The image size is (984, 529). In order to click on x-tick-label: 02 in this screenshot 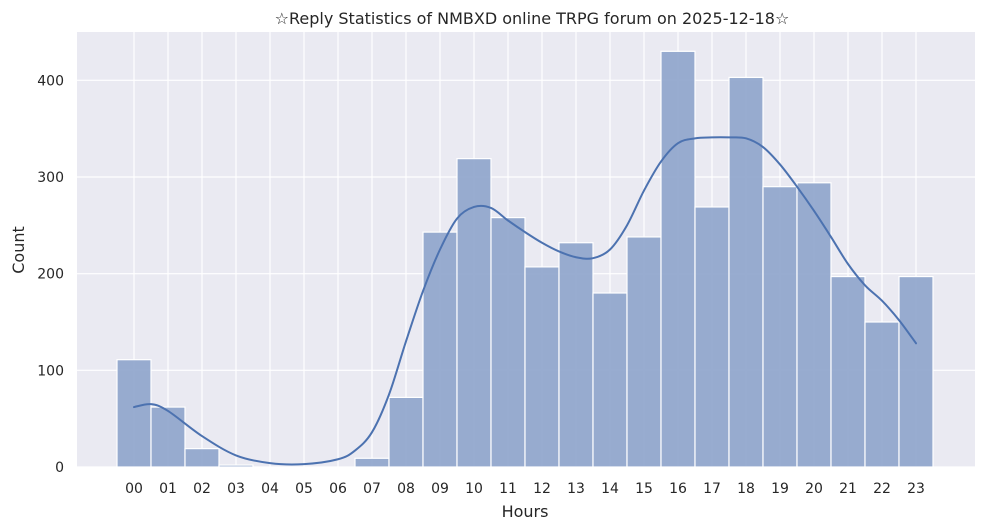, I will do `click(202, 489)`.